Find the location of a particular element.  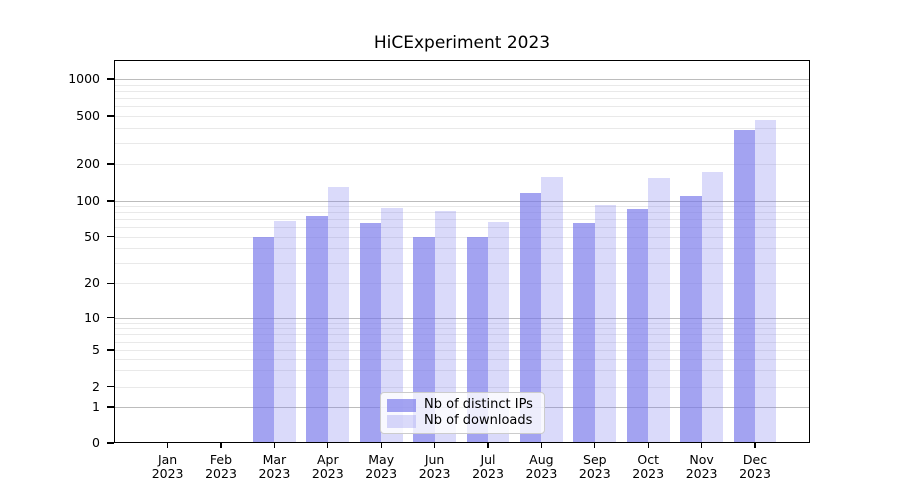

y-tick-label: 200 is located at coordinates (88, 163).